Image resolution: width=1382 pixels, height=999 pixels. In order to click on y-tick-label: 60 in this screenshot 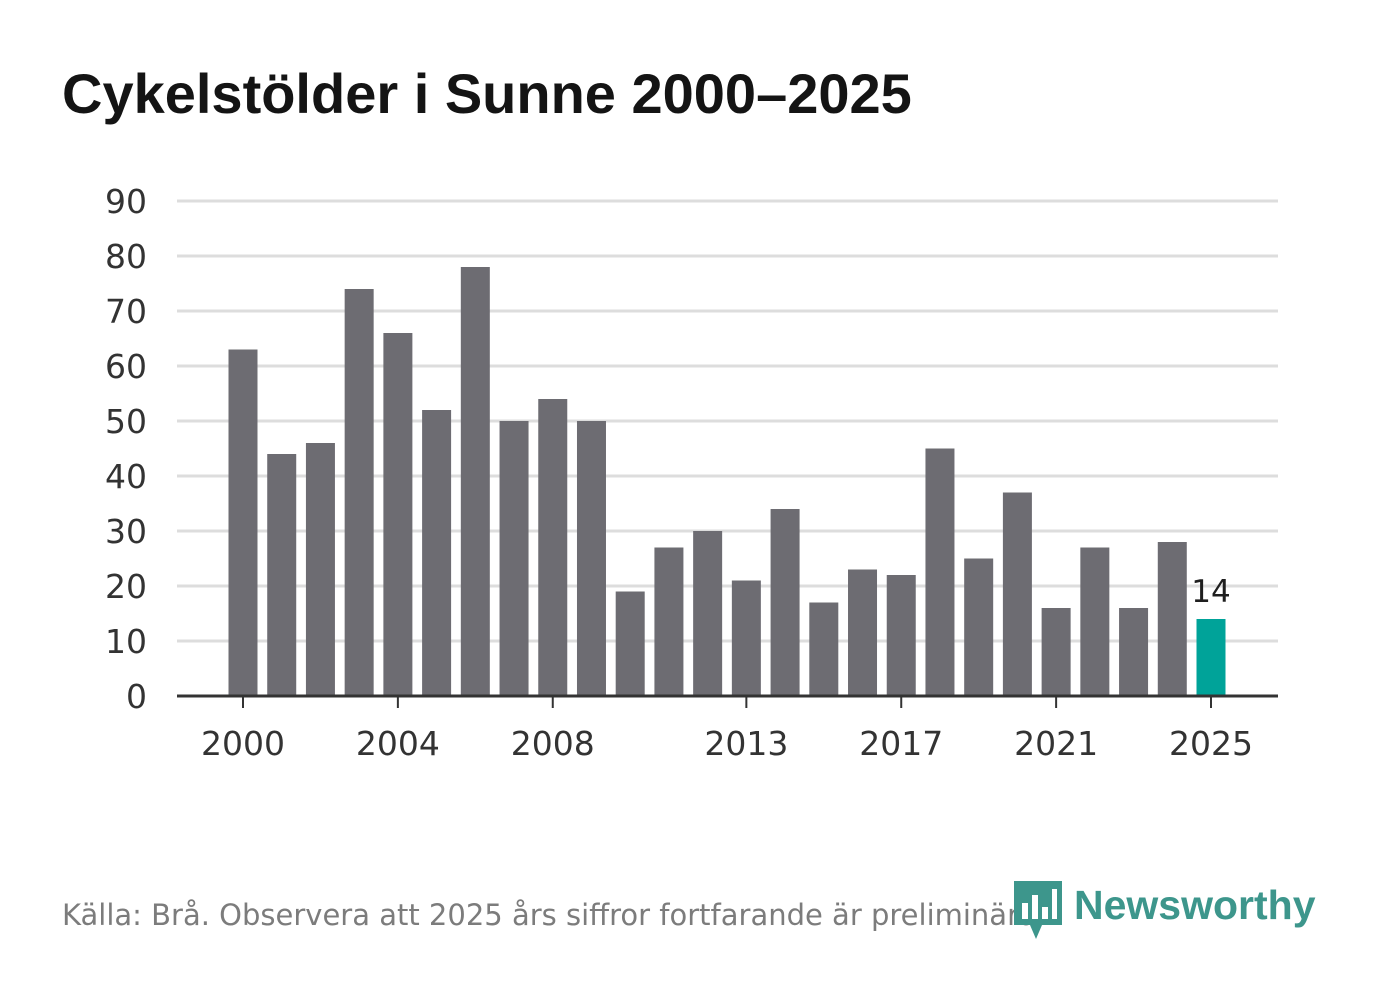, I will do `click(126, 366)`.